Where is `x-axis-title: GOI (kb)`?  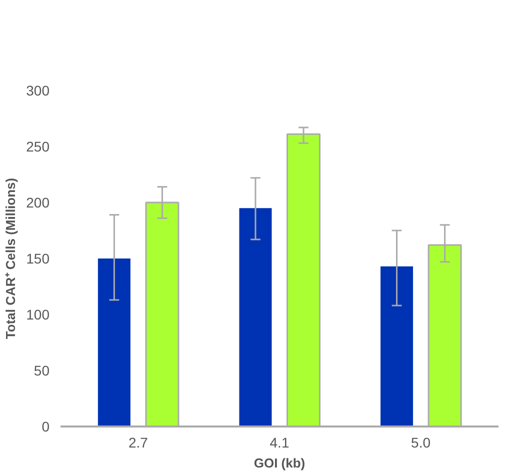 x-axis-title: GOI (kb) is located at coordinates (280, 463).